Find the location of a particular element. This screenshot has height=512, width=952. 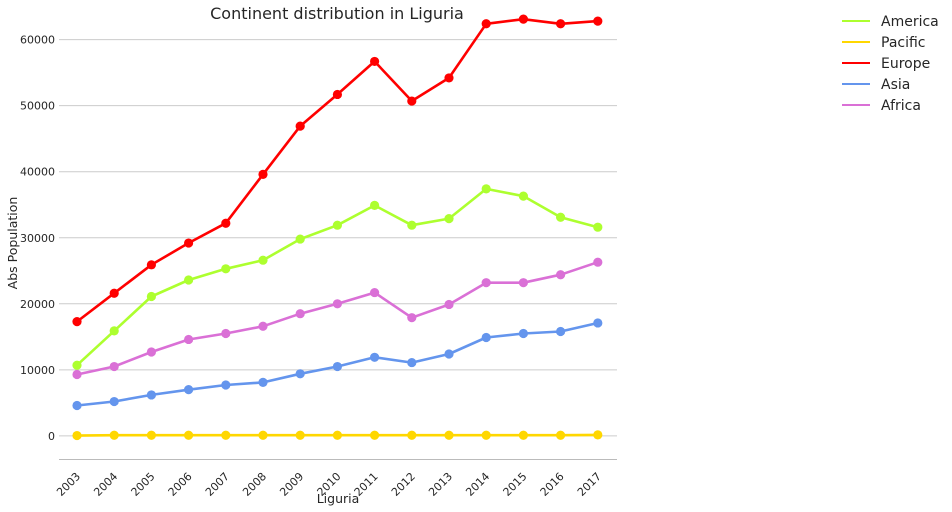

y-tick-label: 40000 is located at coordinates (37, 172).